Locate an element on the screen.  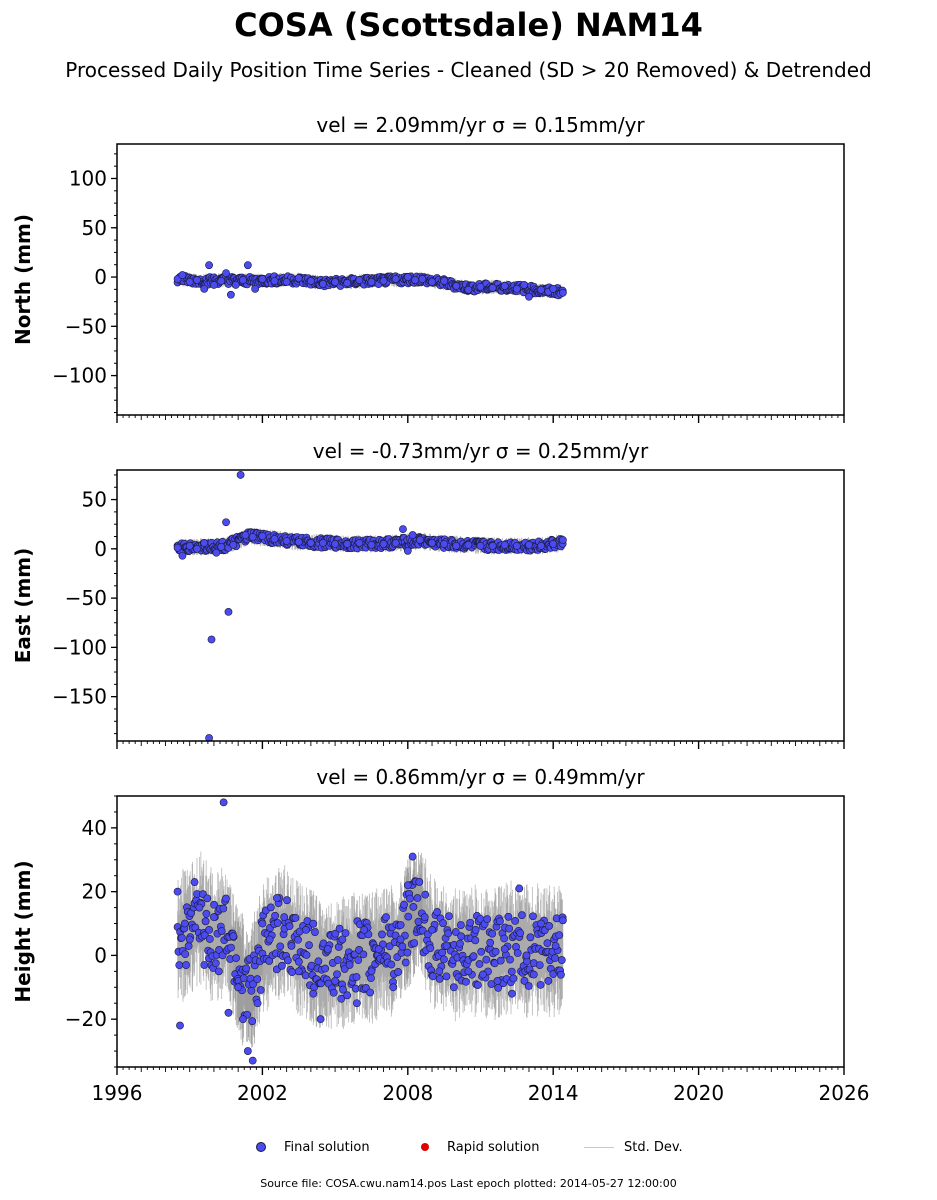
y-tick-label: 0 is located at coordinates (100, 549).